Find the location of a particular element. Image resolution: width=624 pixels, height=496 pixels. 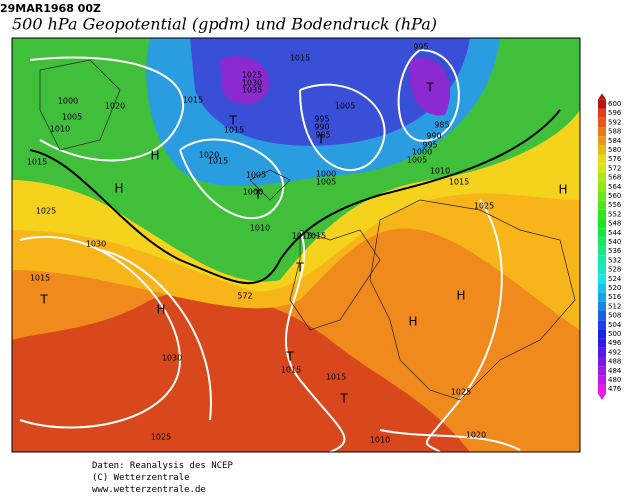

colorbar-label: 480 is located at coordinates (614, 380).